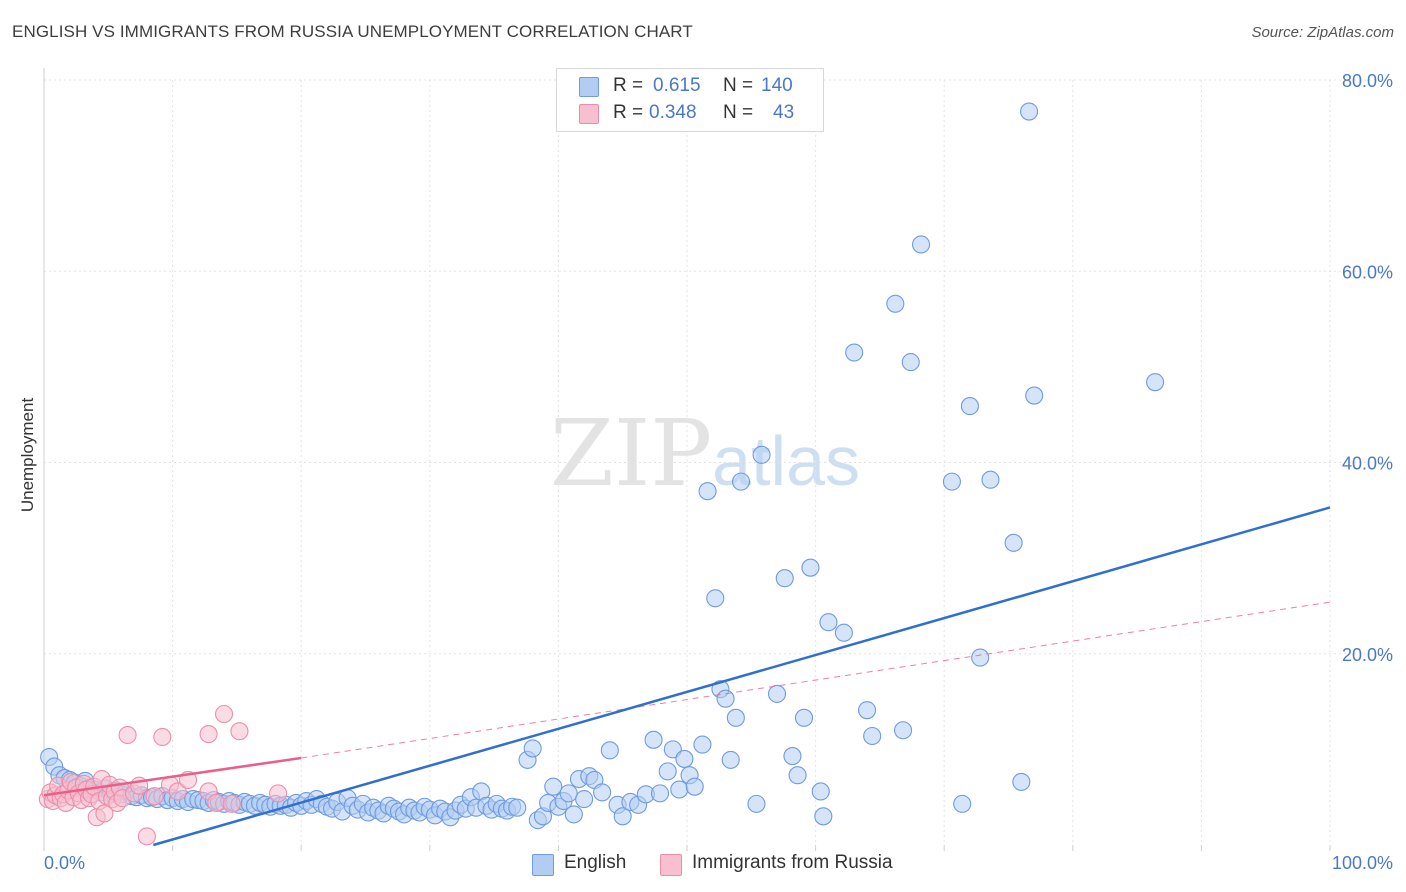 Image resolution: width=1406 pixels, height=892 pixels. Describe the element at coordinates (172, 776) in the screenshot. I see `russia-trend-line` at that location.